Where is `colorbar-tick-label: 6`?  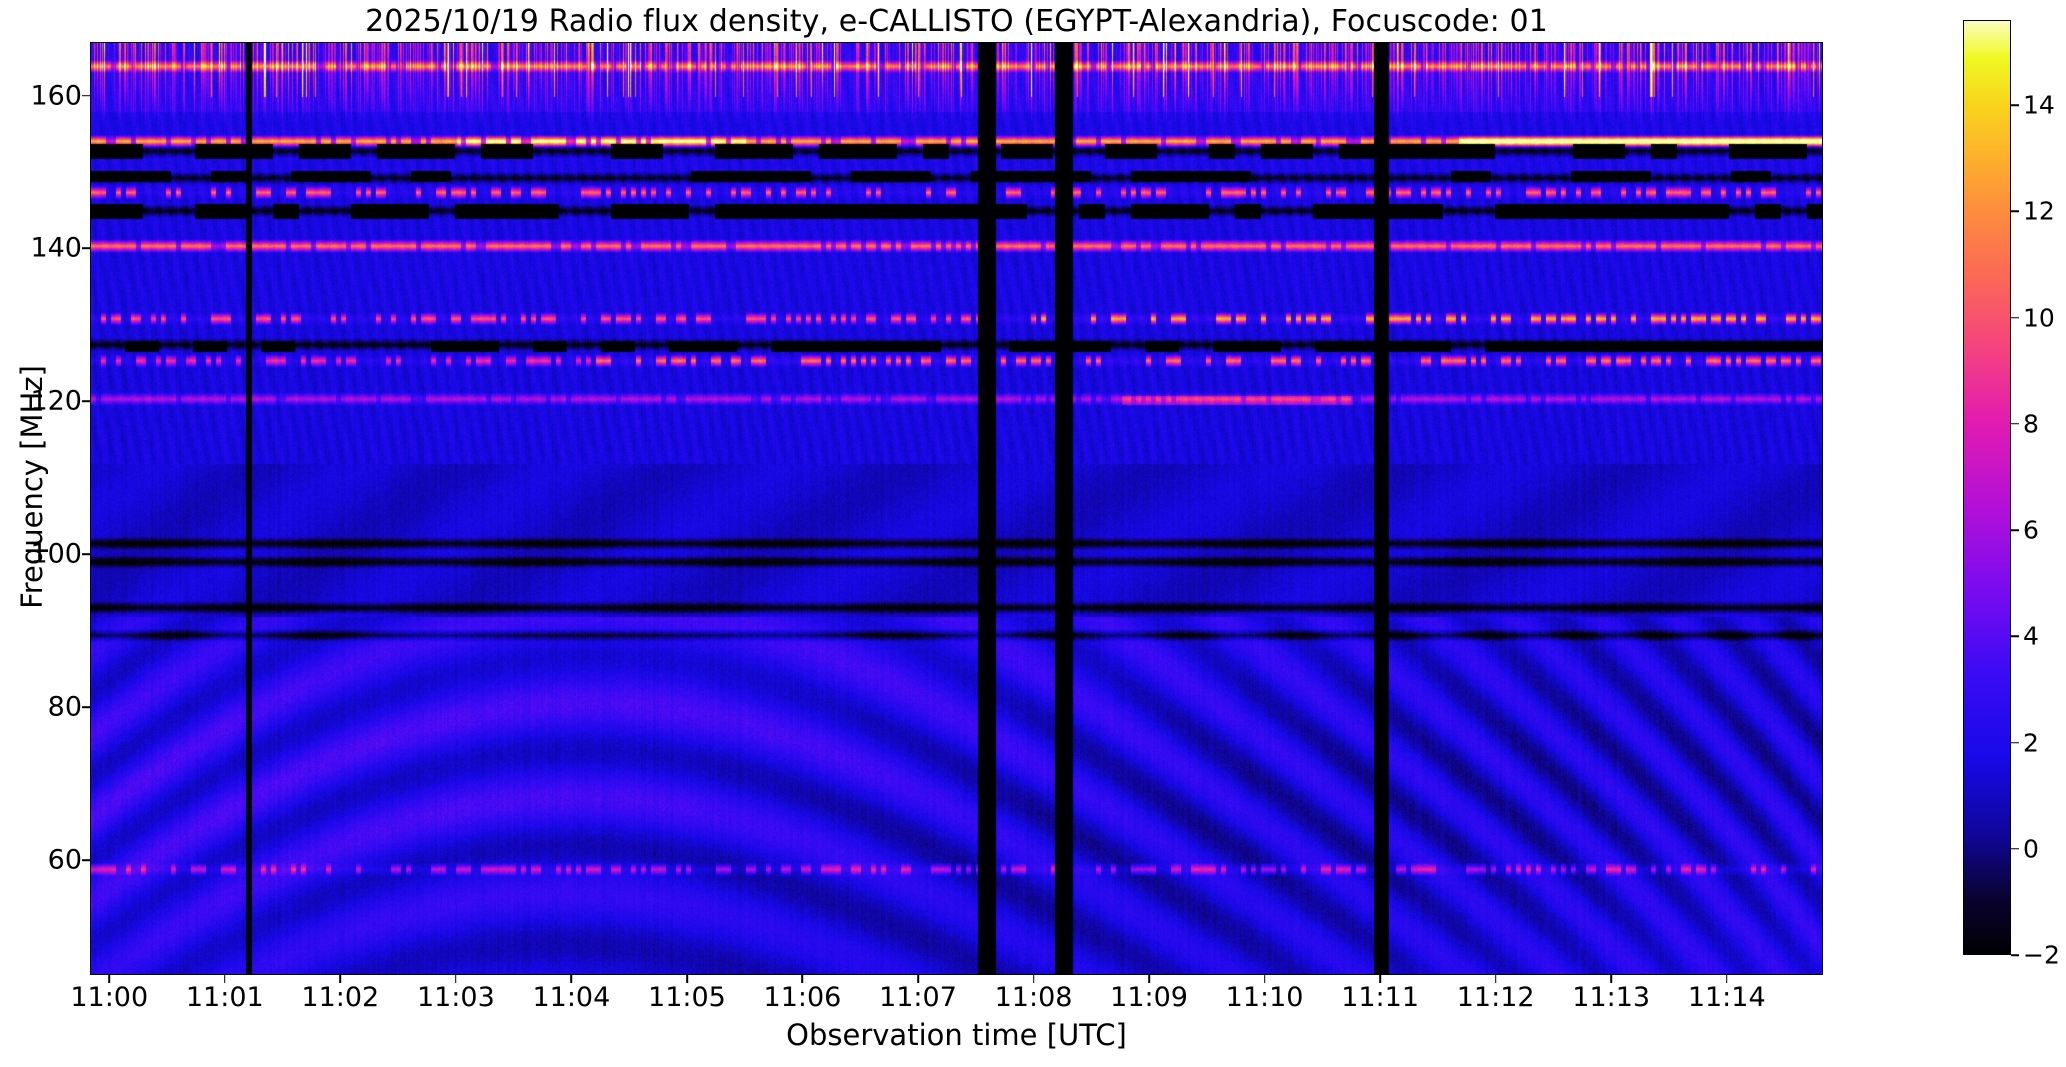
colorbar-tick-label: 6 is located at coordinates (2031, 530).